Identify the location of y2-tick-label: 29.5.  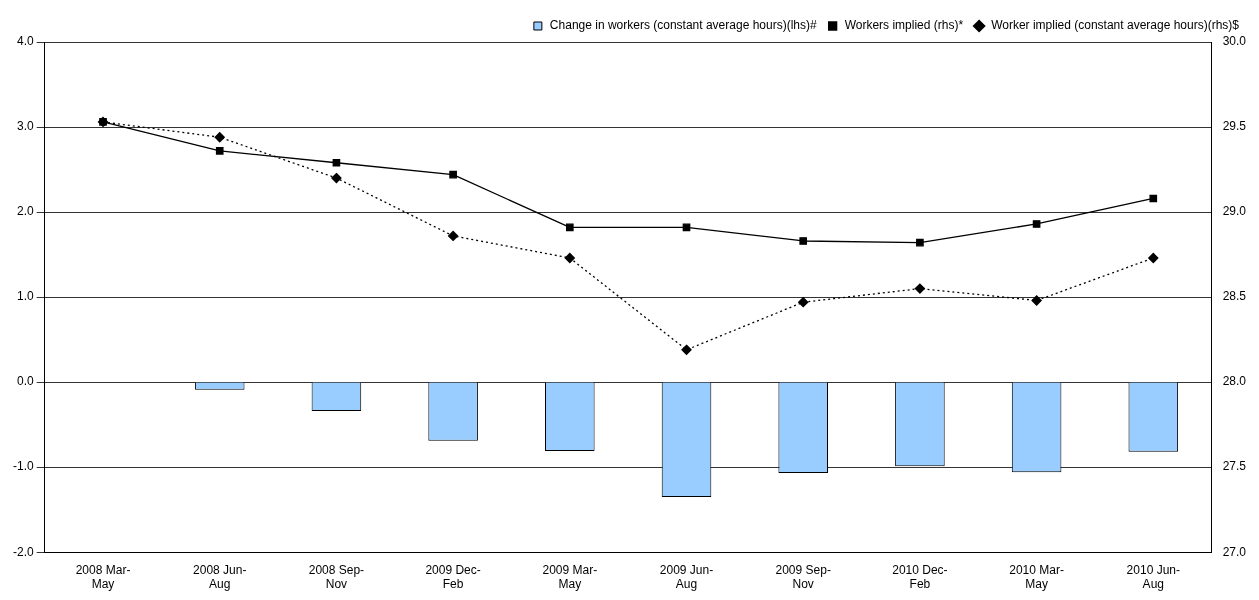
(1234, 126).